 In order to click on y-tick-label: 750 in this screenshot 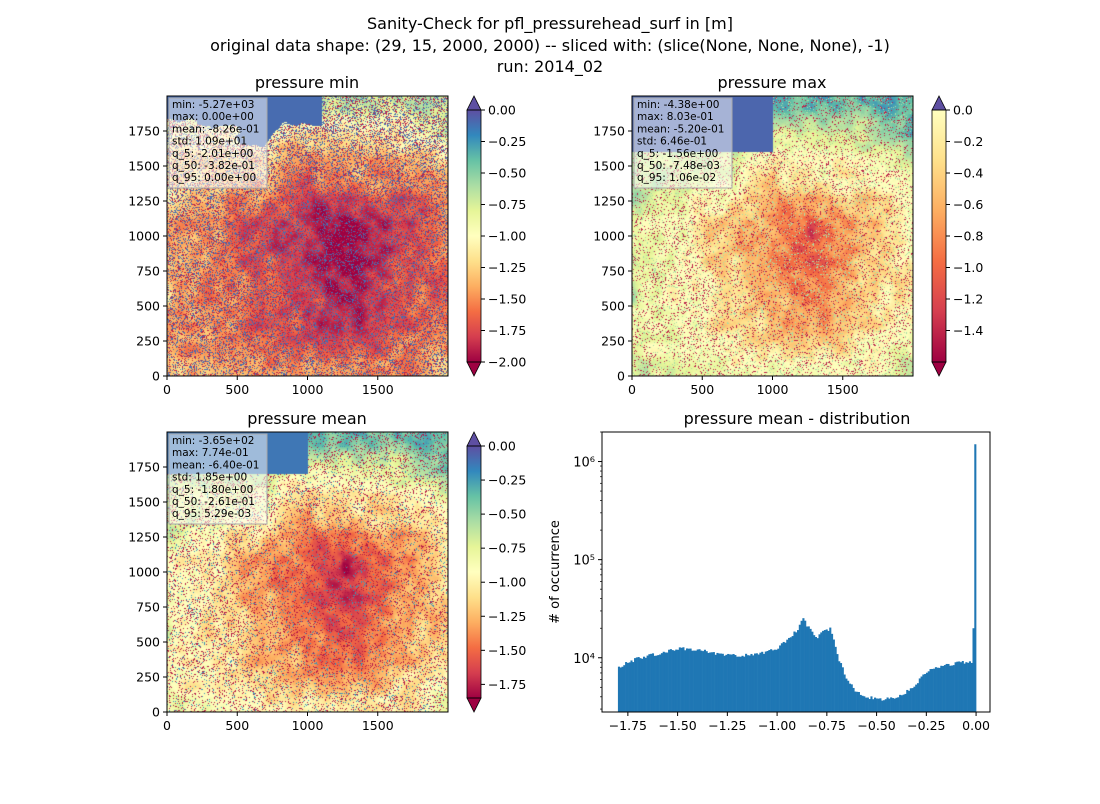, I will do `click(148, 271)`.